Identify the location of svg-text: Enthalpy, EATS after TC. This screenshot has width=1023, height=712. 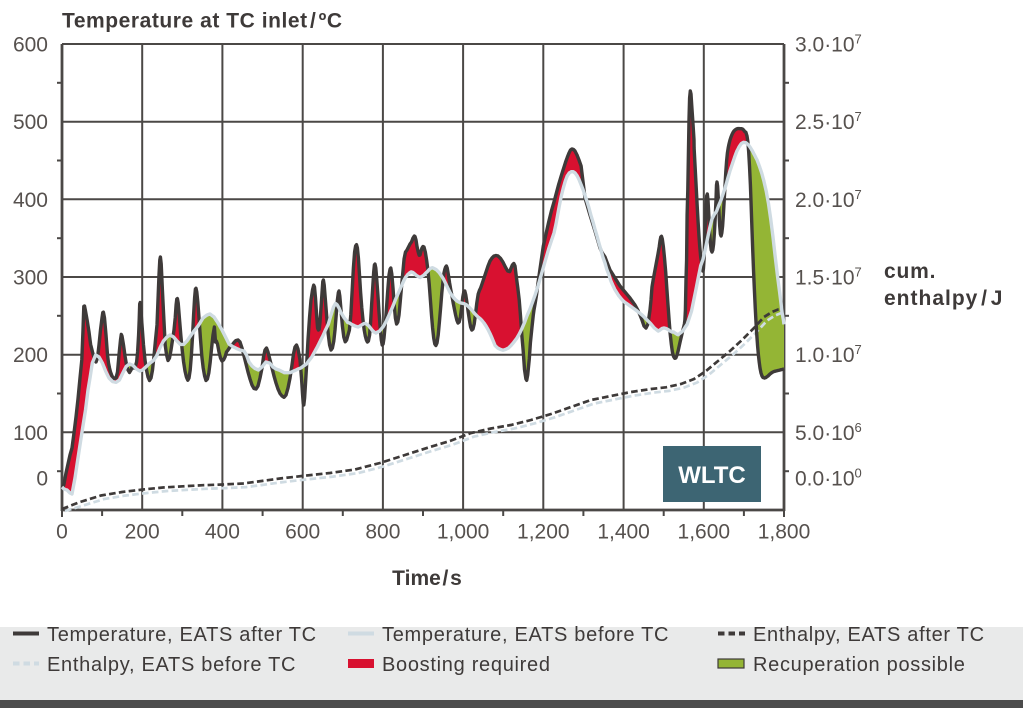
(869, 635).